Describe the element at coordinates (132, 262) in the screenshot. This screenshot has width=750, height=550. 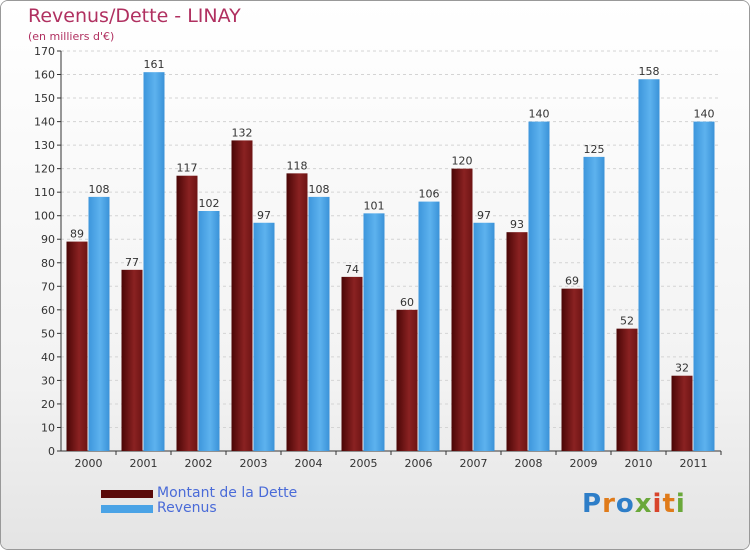
I see `data-label-dette: 77` at that location.